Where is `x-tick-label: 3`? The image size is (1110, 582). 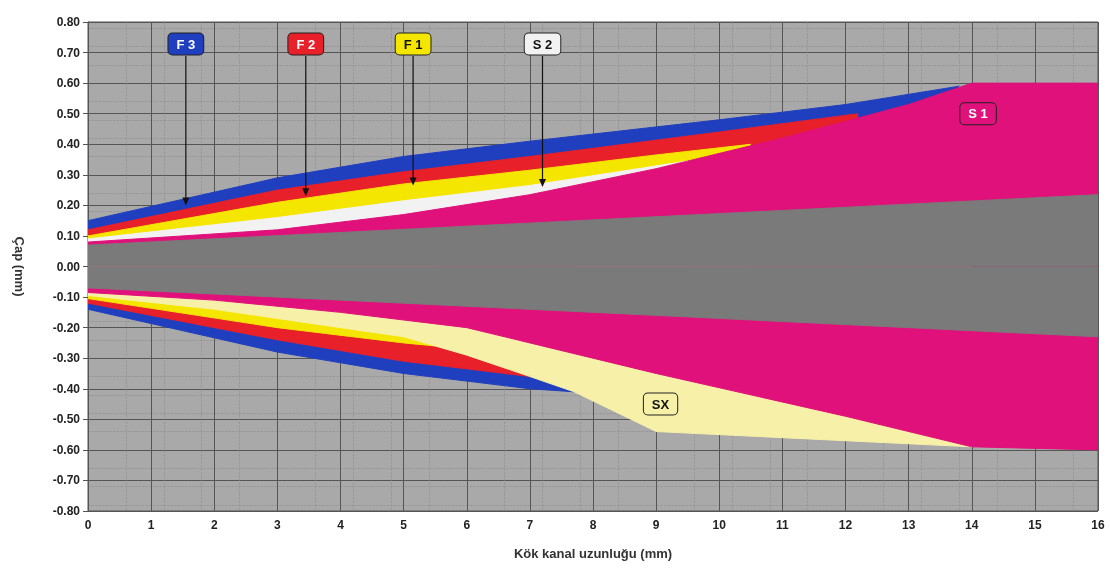 x-tick-label: 3 is located at coordinates (278, 525).